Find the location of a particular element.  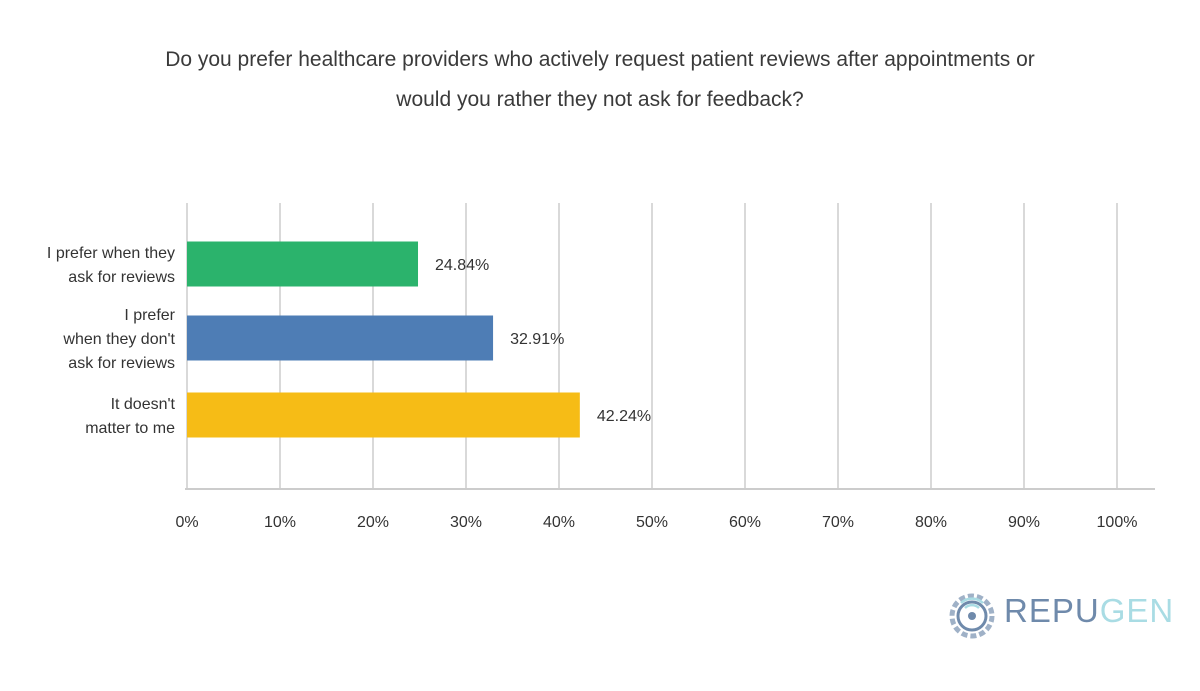

category-label-2-1: matter to me is located at coordinates (130, 428).